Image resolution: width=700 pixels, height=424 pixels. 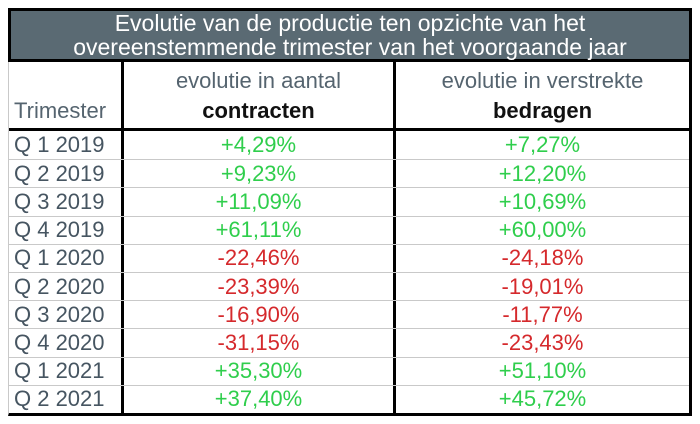 What do you see at coordinates (542, 145) in the screenshot?
I see `bedragen-value: +7,27%` at bounding box center [542, 145].